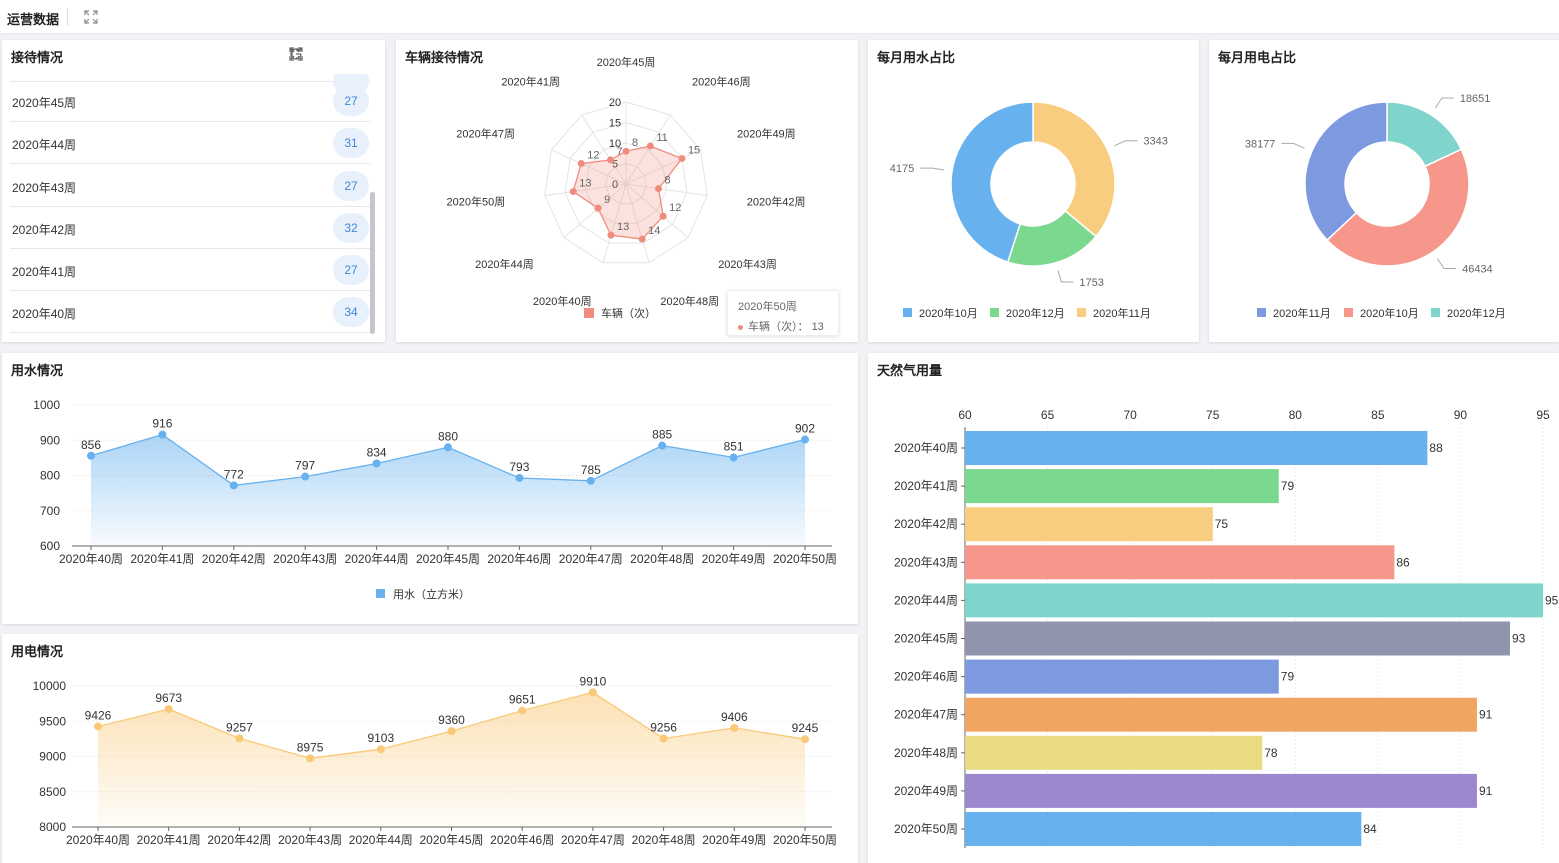 This screenshot has height=863, width=1559. I want to click on list-item: 2020年40周 34, so click(190, 312).